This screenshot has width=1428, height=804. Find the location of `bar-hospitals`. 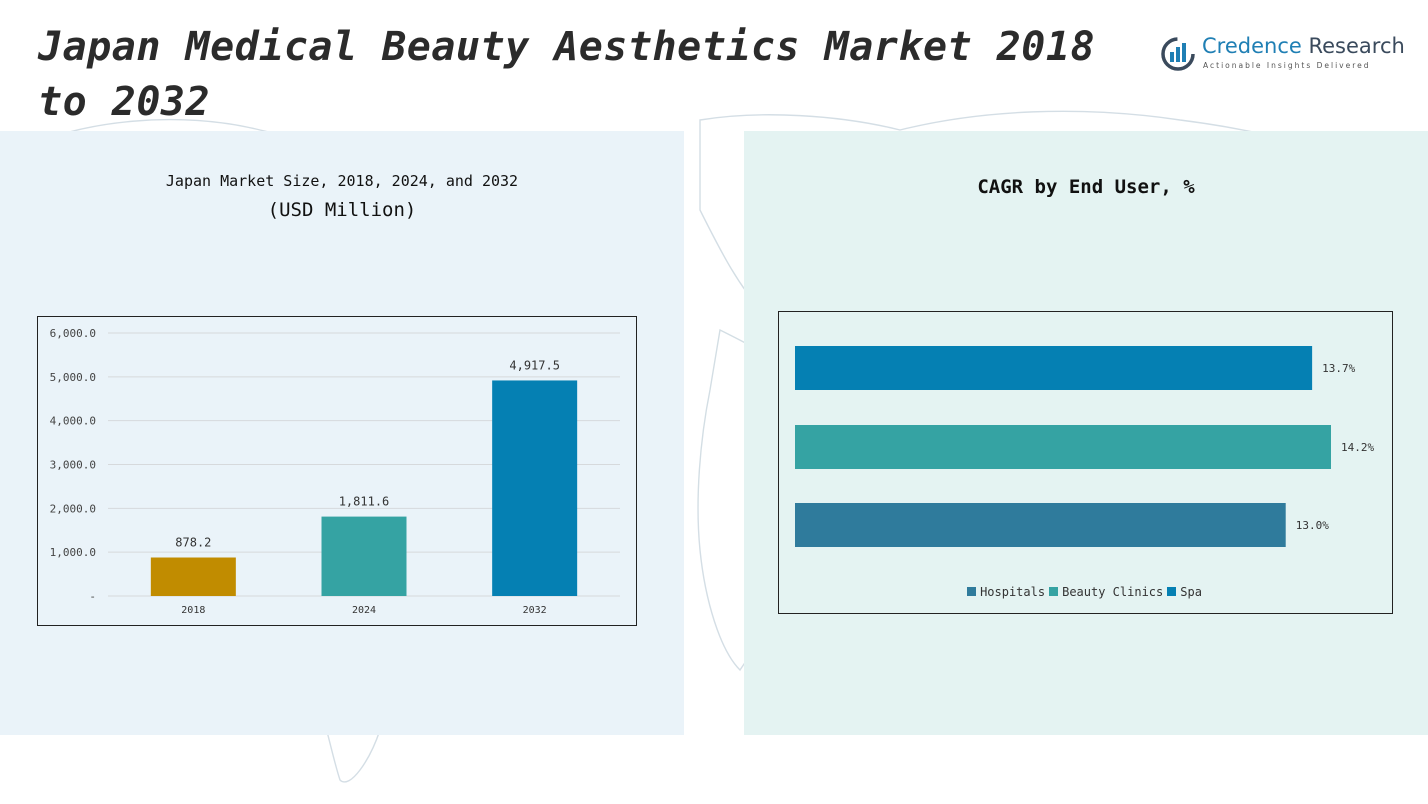

bar-hospitals is located at coordinates (1040, 525).